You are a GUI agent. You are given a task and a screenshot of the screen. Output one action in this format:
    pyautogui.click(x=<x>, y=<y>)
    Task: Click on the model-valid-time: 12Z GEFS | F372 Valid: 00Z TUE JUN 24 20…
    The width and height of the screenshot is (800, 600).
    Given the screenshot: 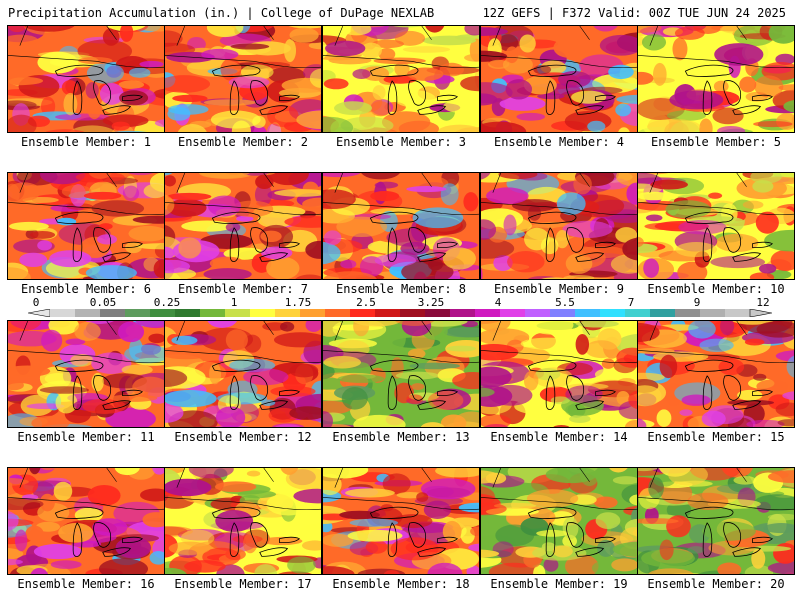 What is the action you would take?
    pyautogui.click(x=634, y=13)
    